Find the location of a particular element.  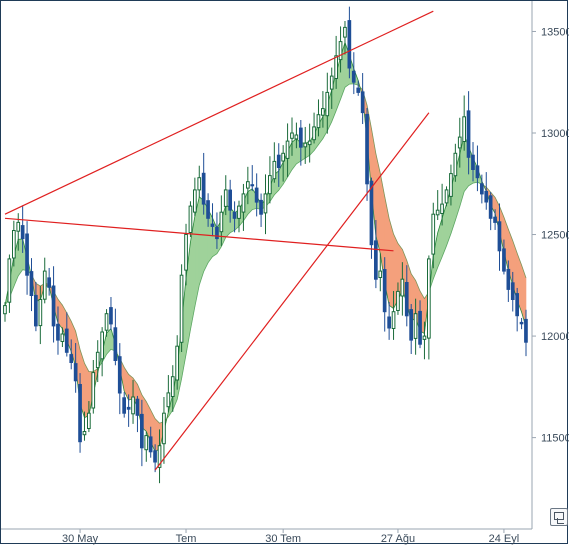

screenshot-icon is located at coordinates (559, 516).